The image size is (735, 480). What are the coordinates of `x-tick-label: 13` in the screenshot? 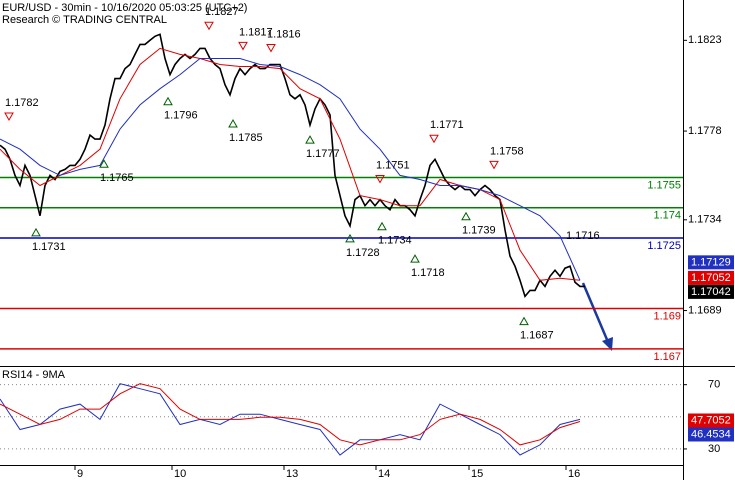 It's located at (292, 474).